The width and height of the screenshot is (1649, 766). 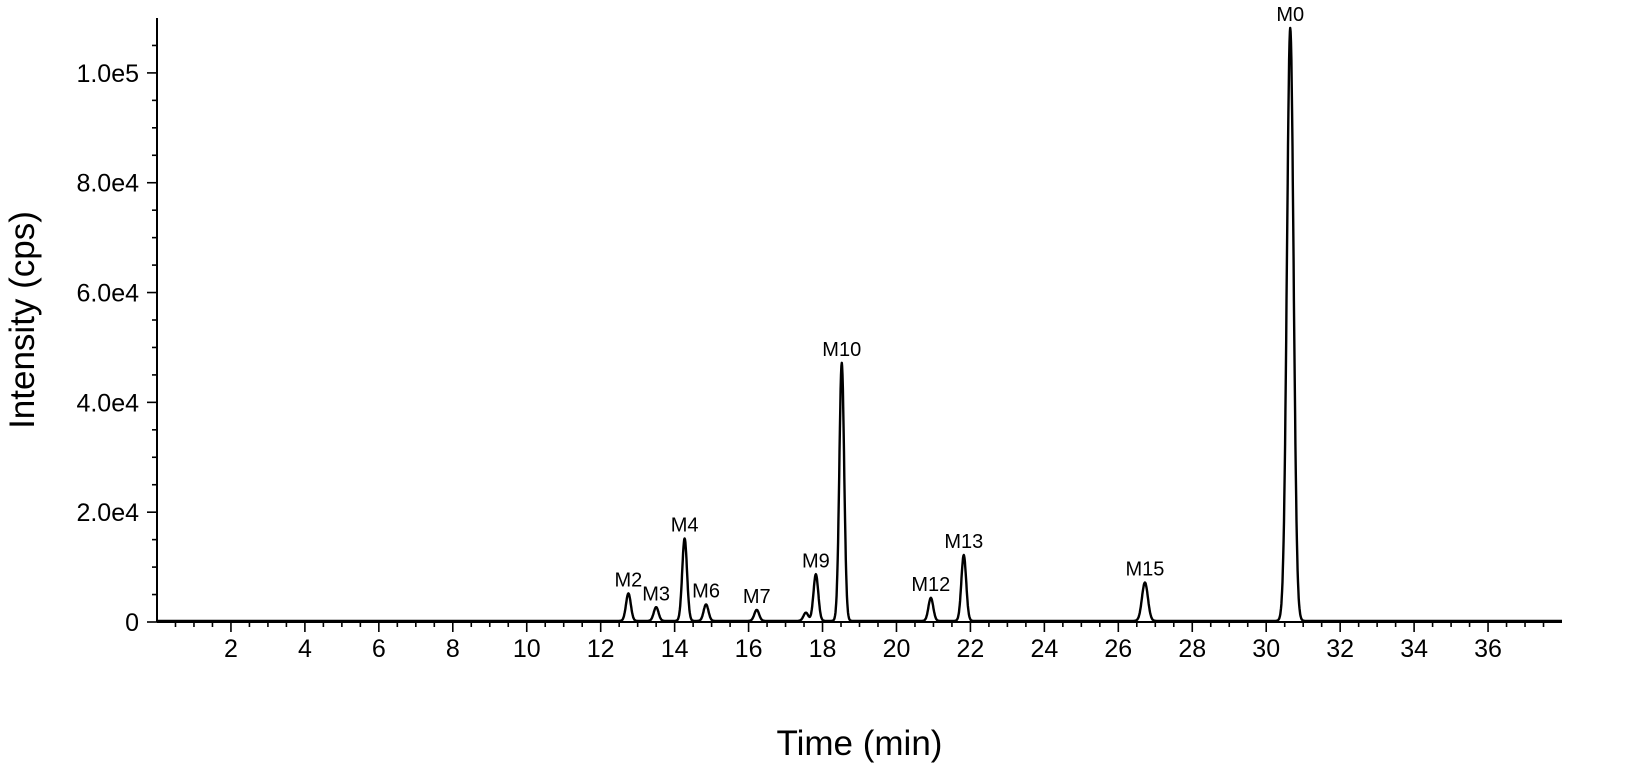 I want to click on peak-label-m3: M3, so click(x=656, y=594).